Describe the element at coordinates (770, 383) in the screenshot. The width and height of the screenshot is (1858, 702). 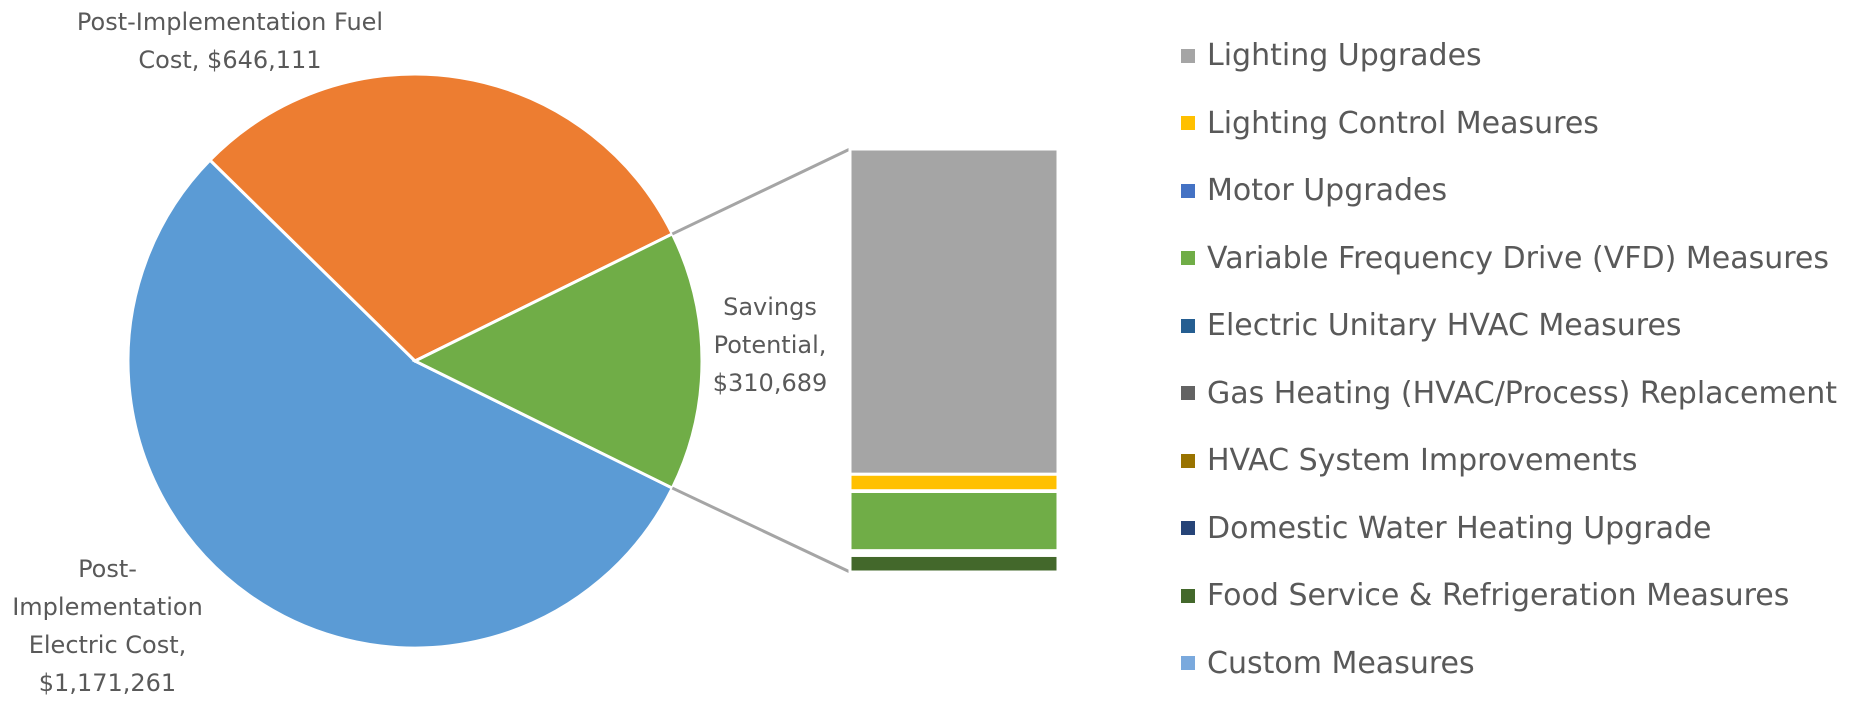
I see `slice-value: $310,689` at that location.